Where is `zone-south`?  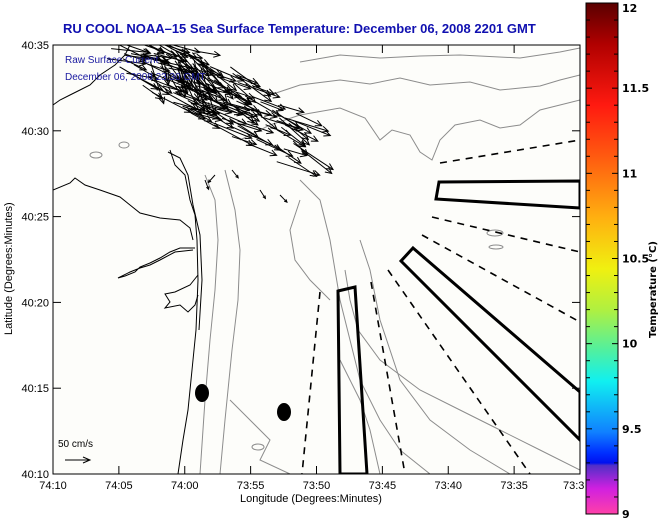
zone-south is located at coordinates (352, 379).